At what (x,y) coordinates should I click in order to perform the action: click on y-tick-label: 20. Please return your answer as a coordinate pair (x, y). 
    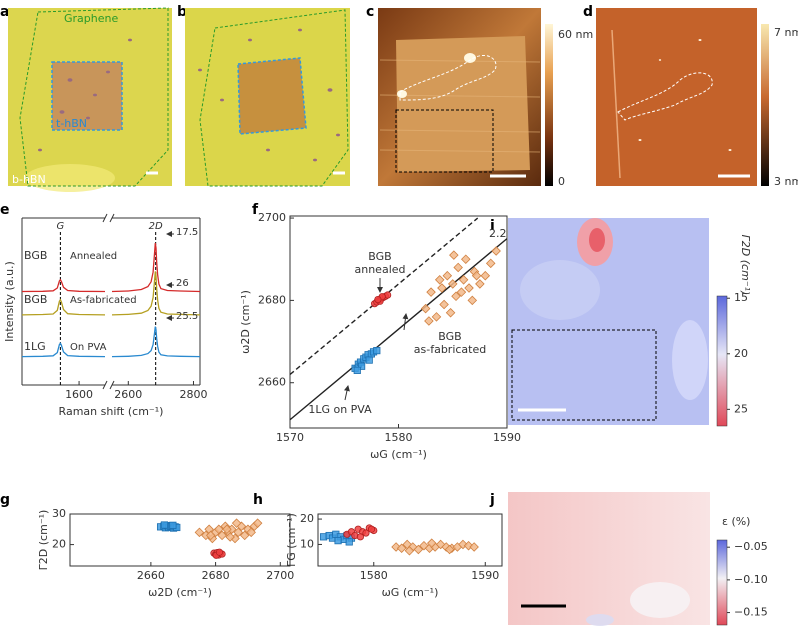
    Looking at the image, I should click on (59, 544).